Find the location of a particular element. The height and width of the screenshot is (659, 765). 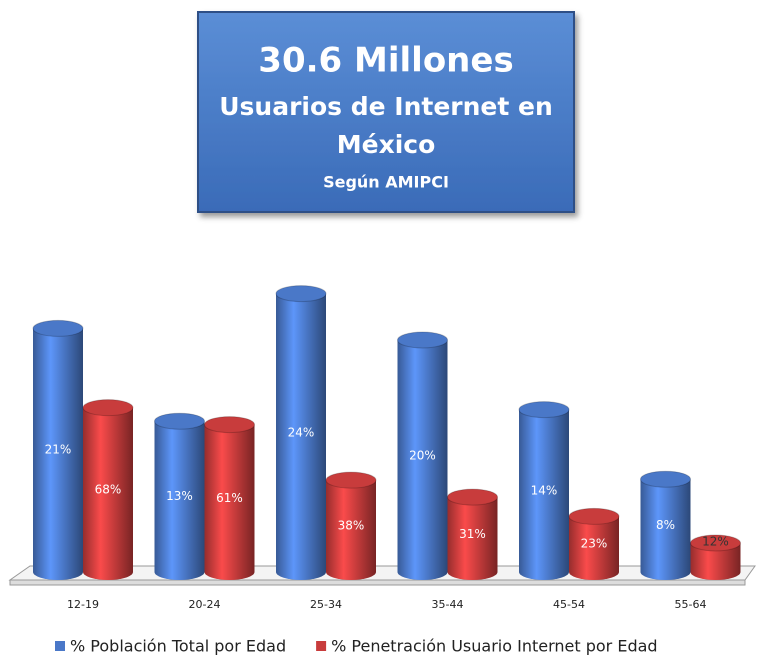

value-label: 20% is located at coordinates (422, 456).